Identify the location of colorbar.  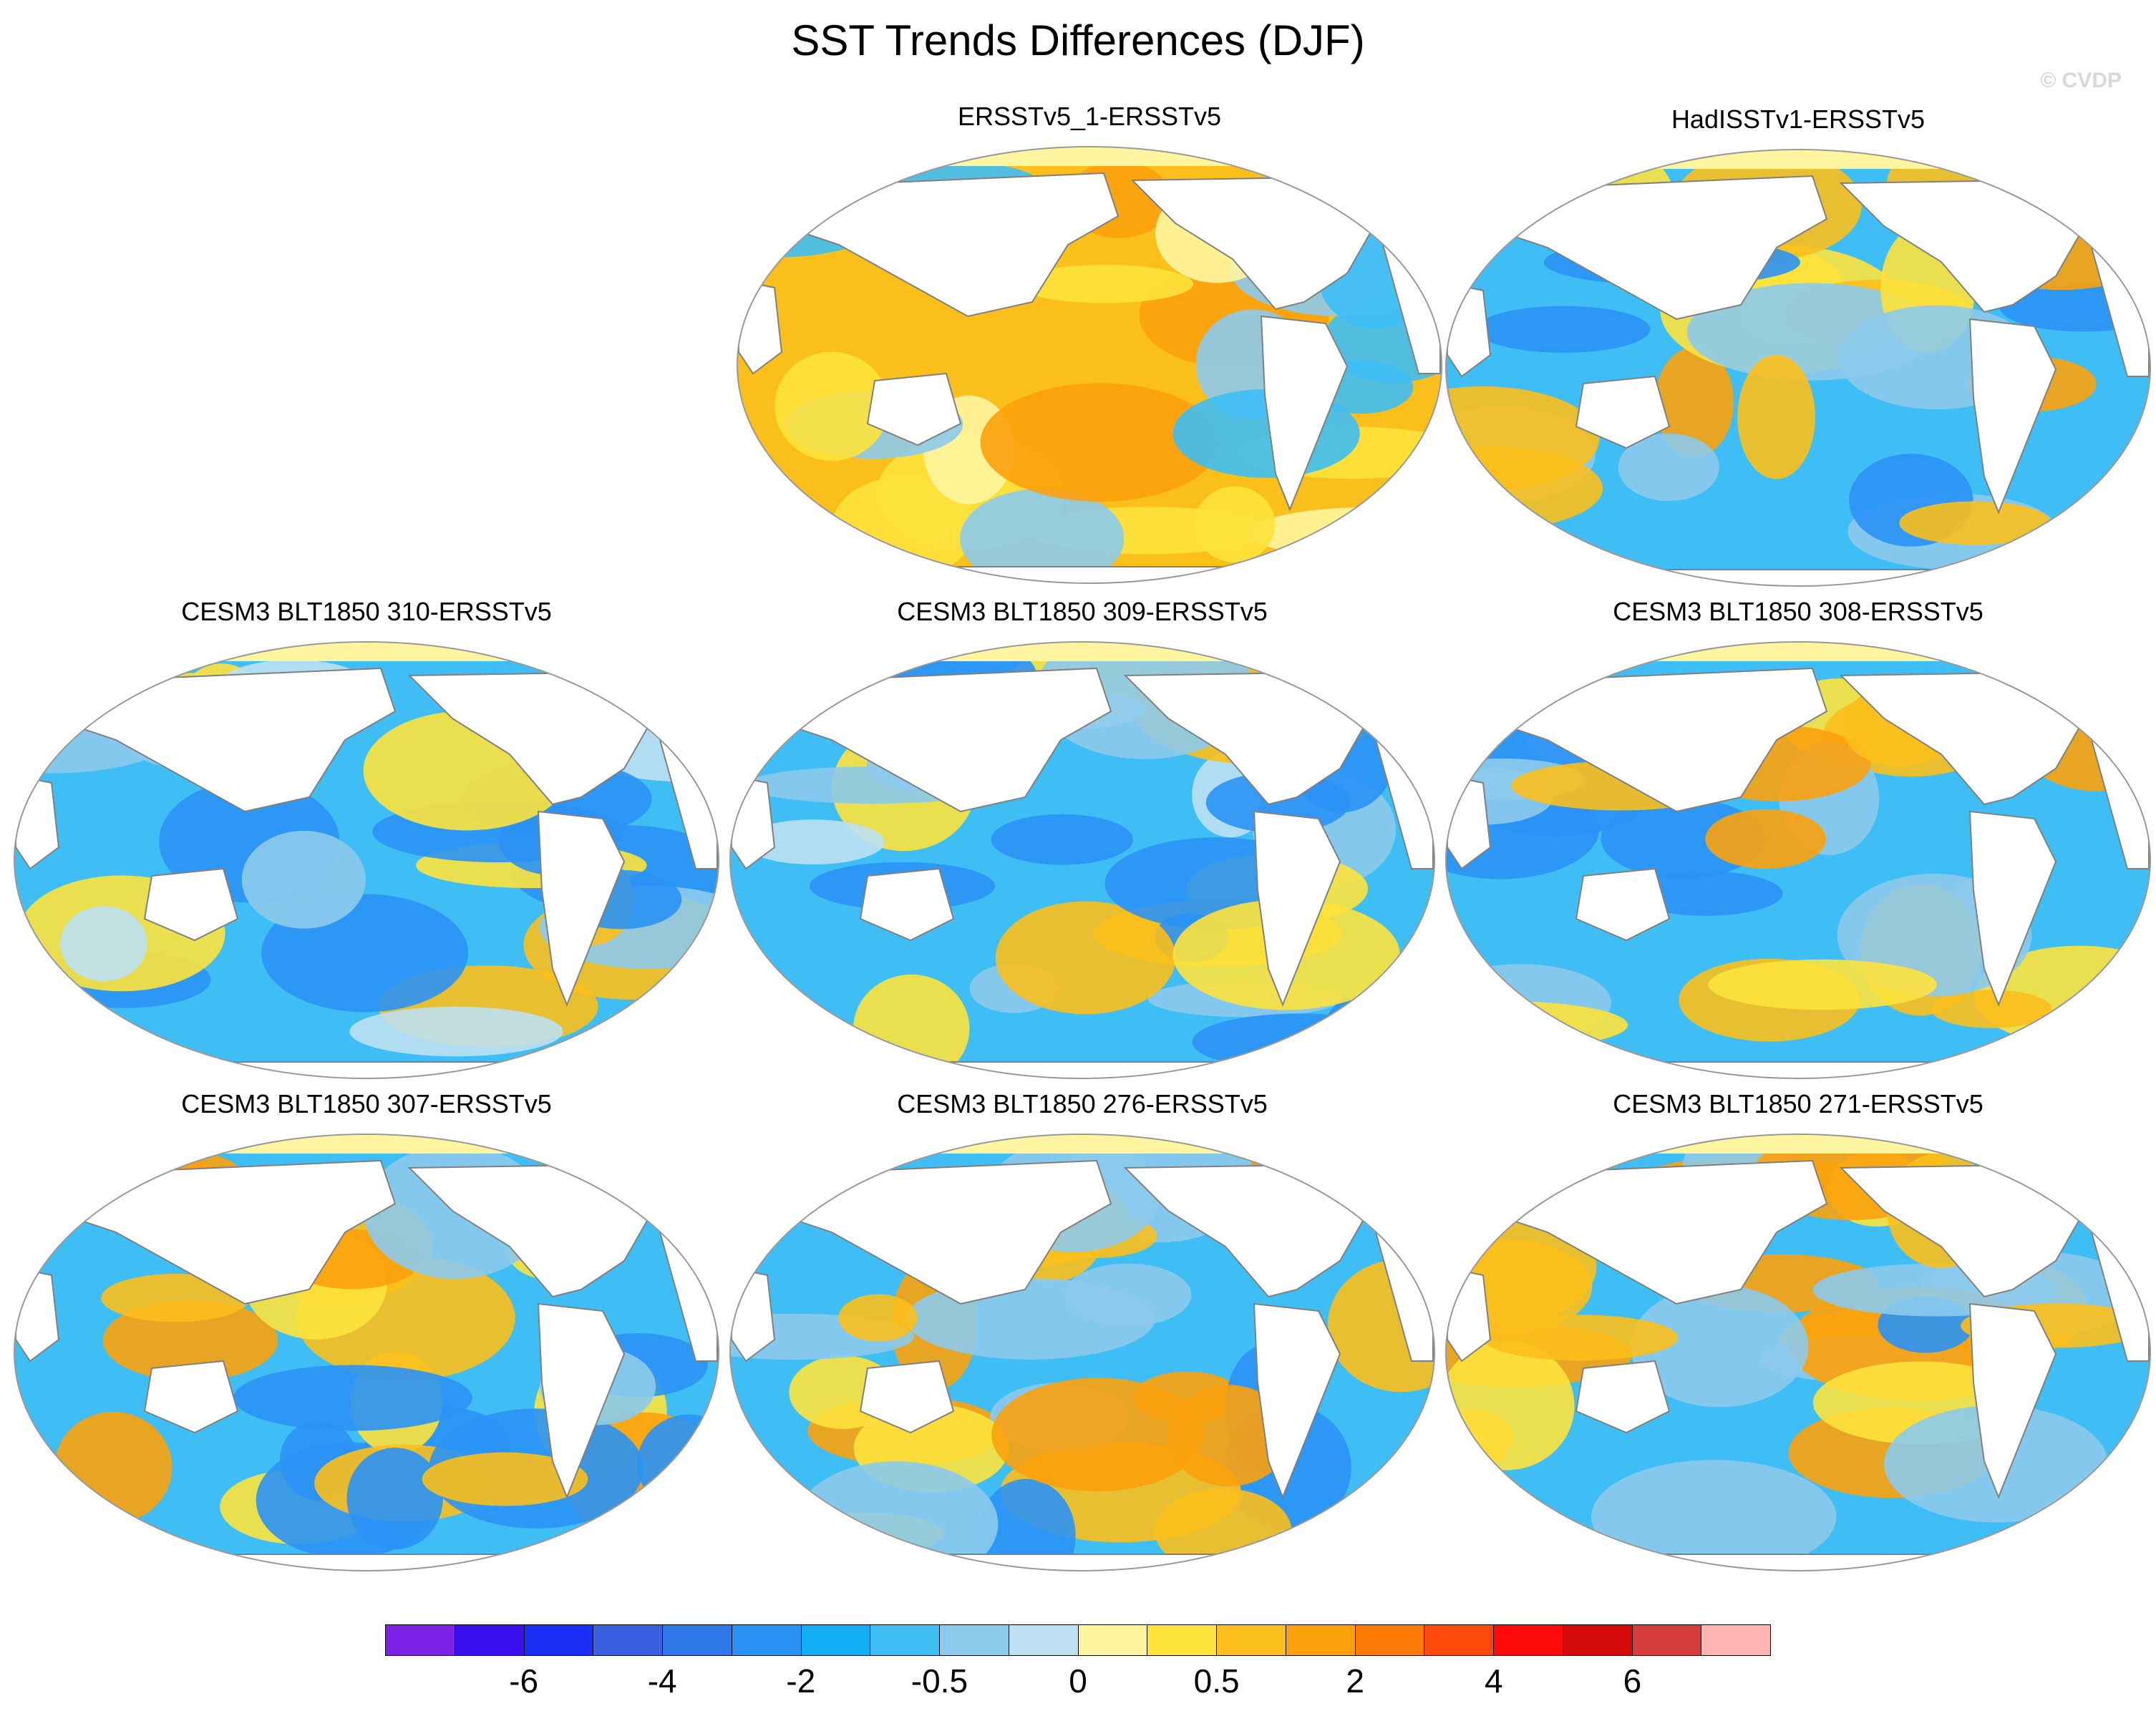
(1078, 1641).